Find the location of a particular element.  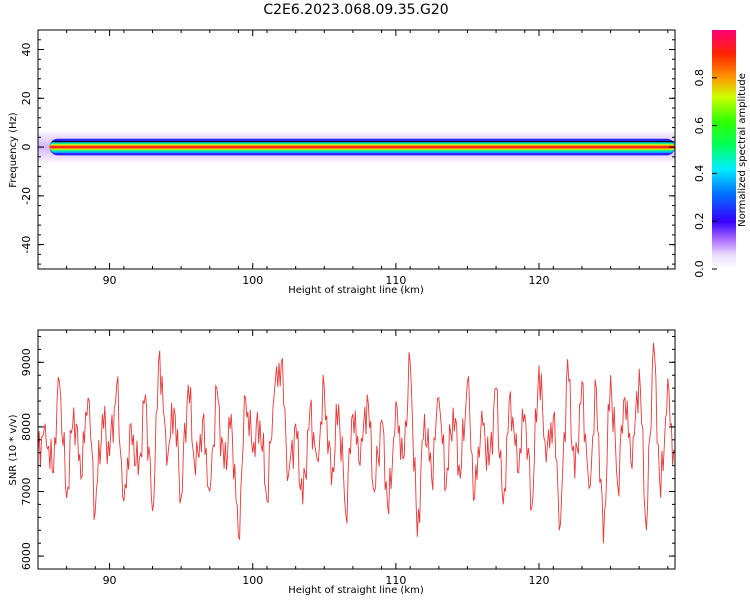

colorbar-tick-label: 0.8 is located at coordinates (699, 78).